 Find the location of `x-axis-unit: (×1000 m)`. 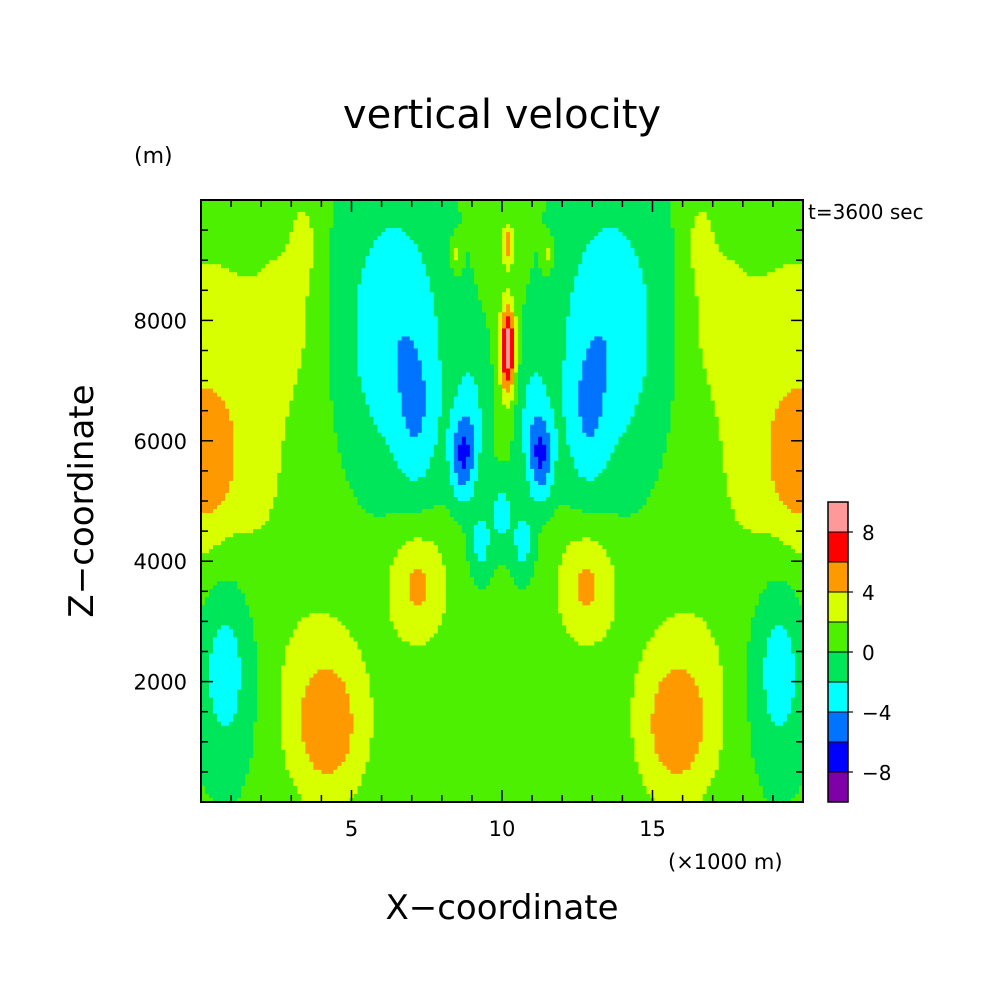

x-axis-unit: (×1000 m) is located at coordinates (725, 862).